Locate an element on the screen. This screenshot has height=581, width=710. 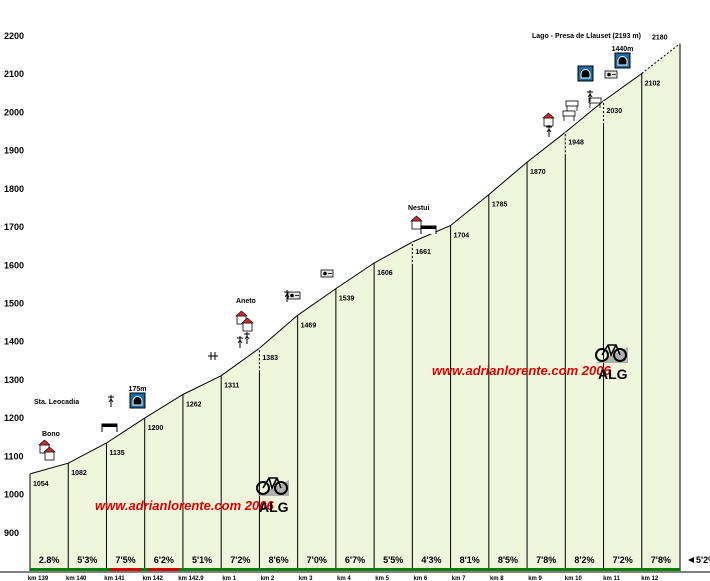
elevation-label: 1135 is located at coordinates (116, 453).